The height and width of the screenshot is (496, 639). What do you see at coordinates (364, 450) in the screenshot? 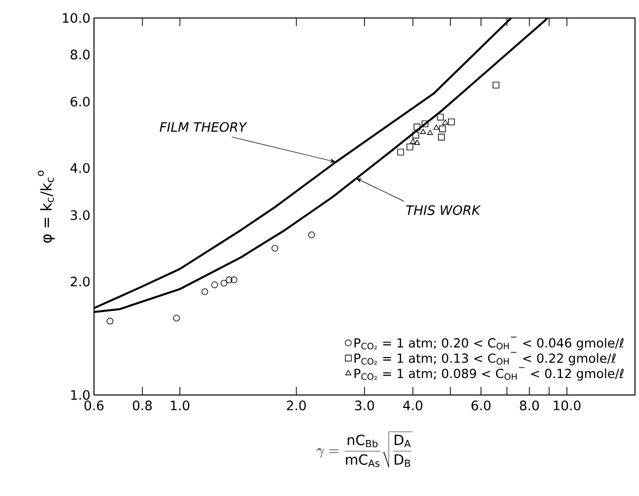
I see `x-axis-title: $\gamma = \frac{\mathrm{nC_{Bb}}}{\mathrm{mC_{As}}}\sqrt{\frac{\mathrm{D_A}}{\mathrm{D_B}}}$` at bounding box center [364, 450].